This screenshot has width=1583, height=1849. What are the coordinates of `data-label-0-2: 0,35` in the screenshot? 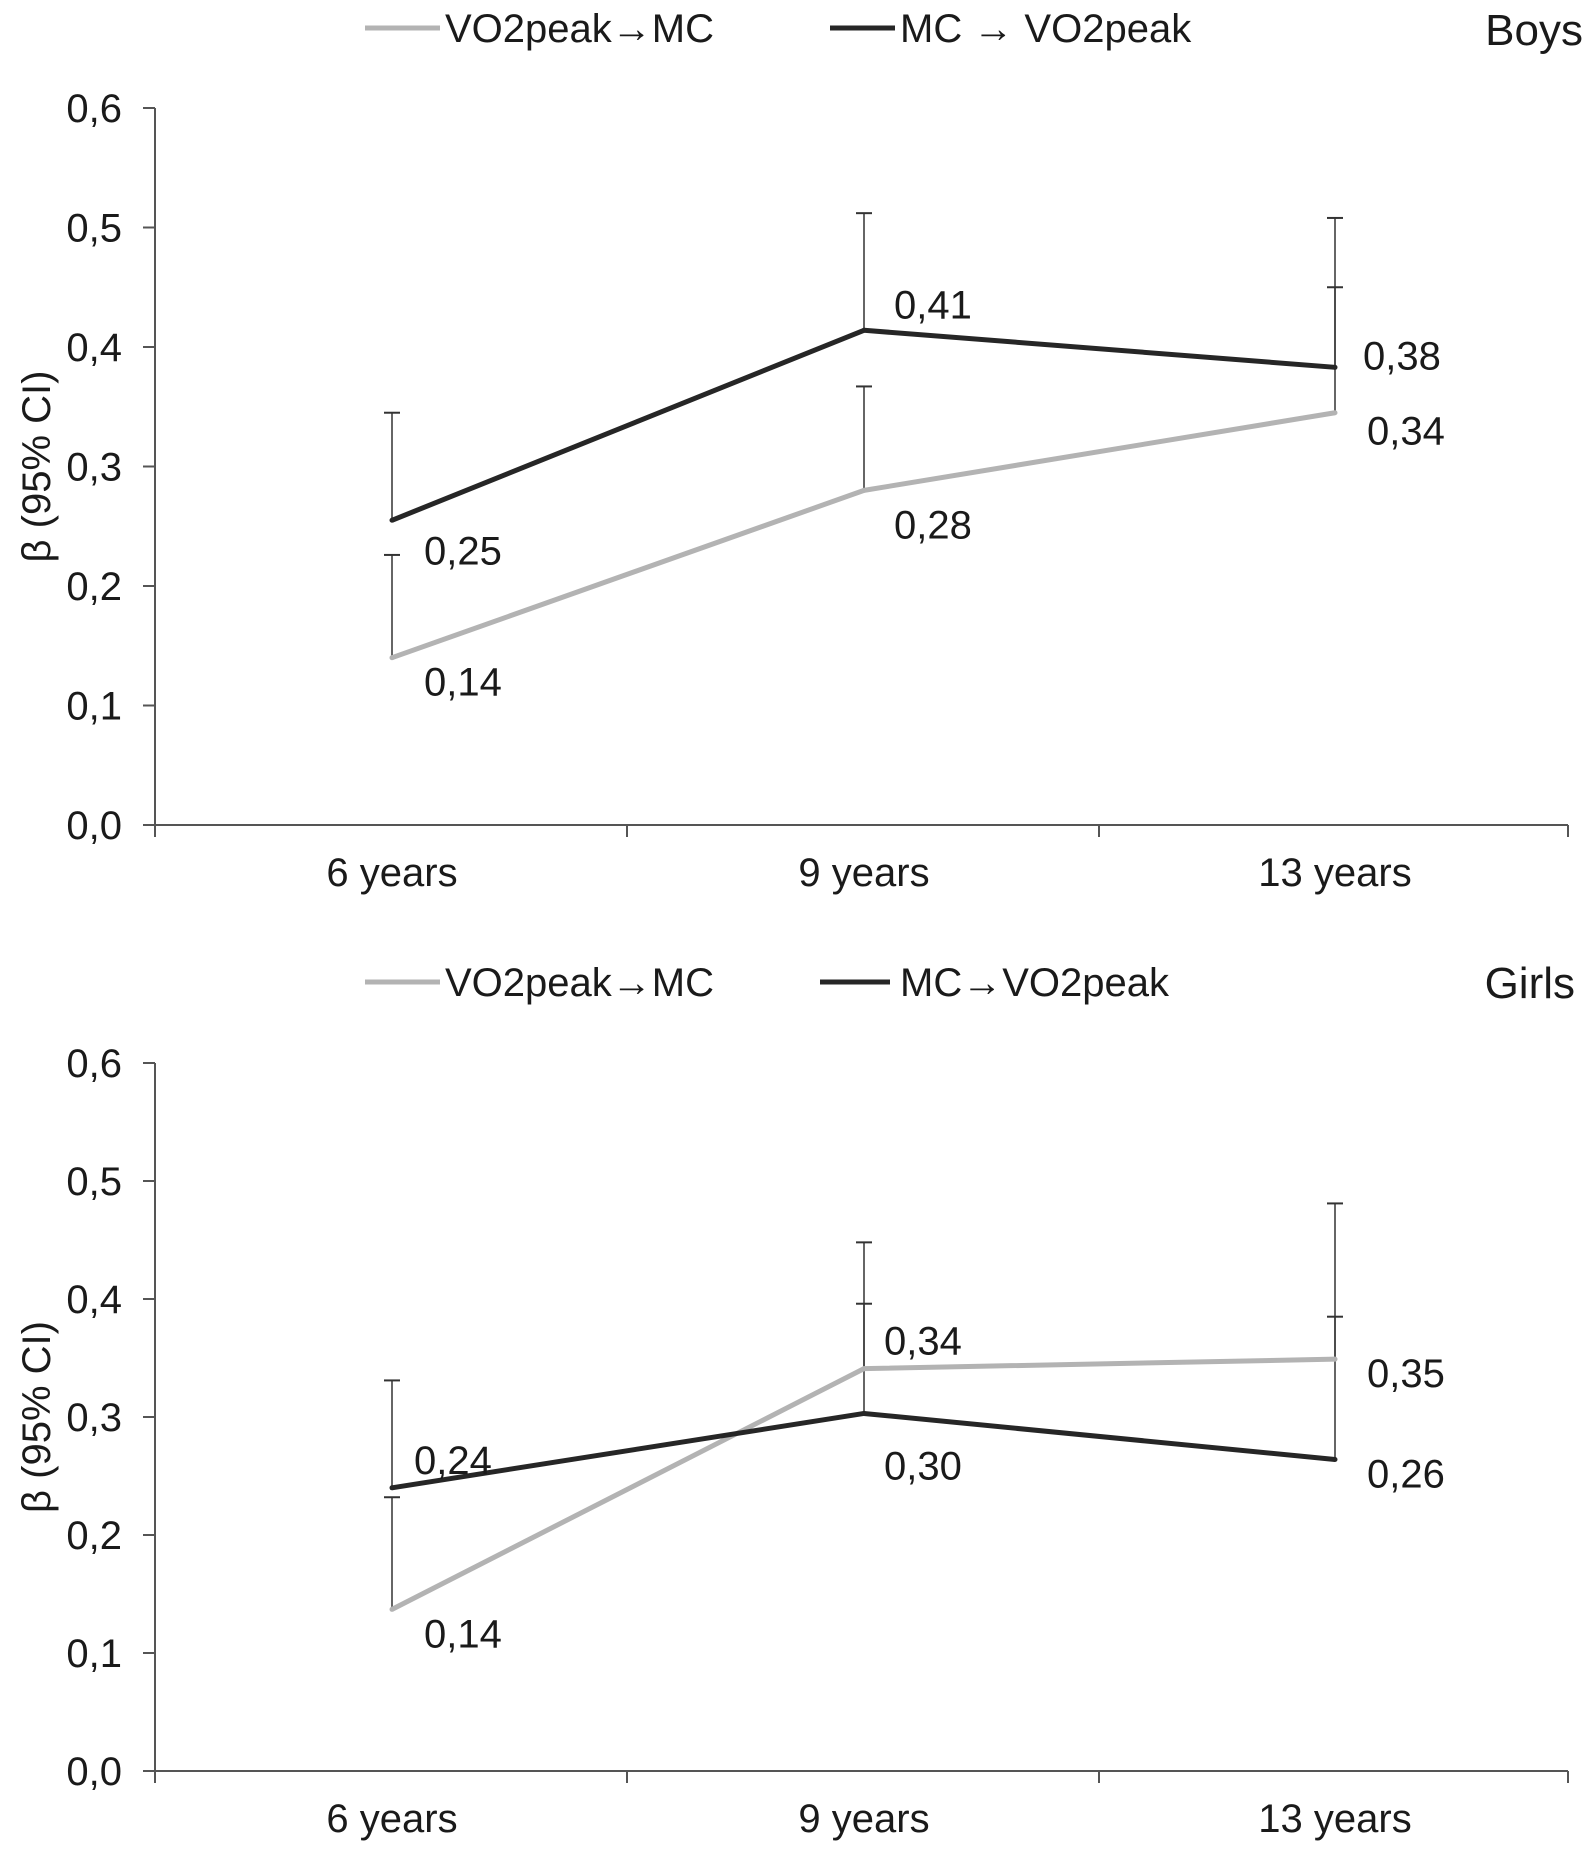 It's located at (1406, 1374).